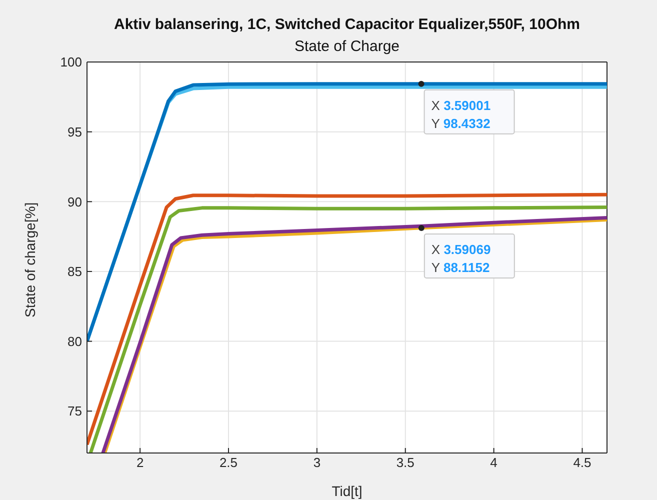  I want to click on x-tick-label: 2, so click(140, 462).